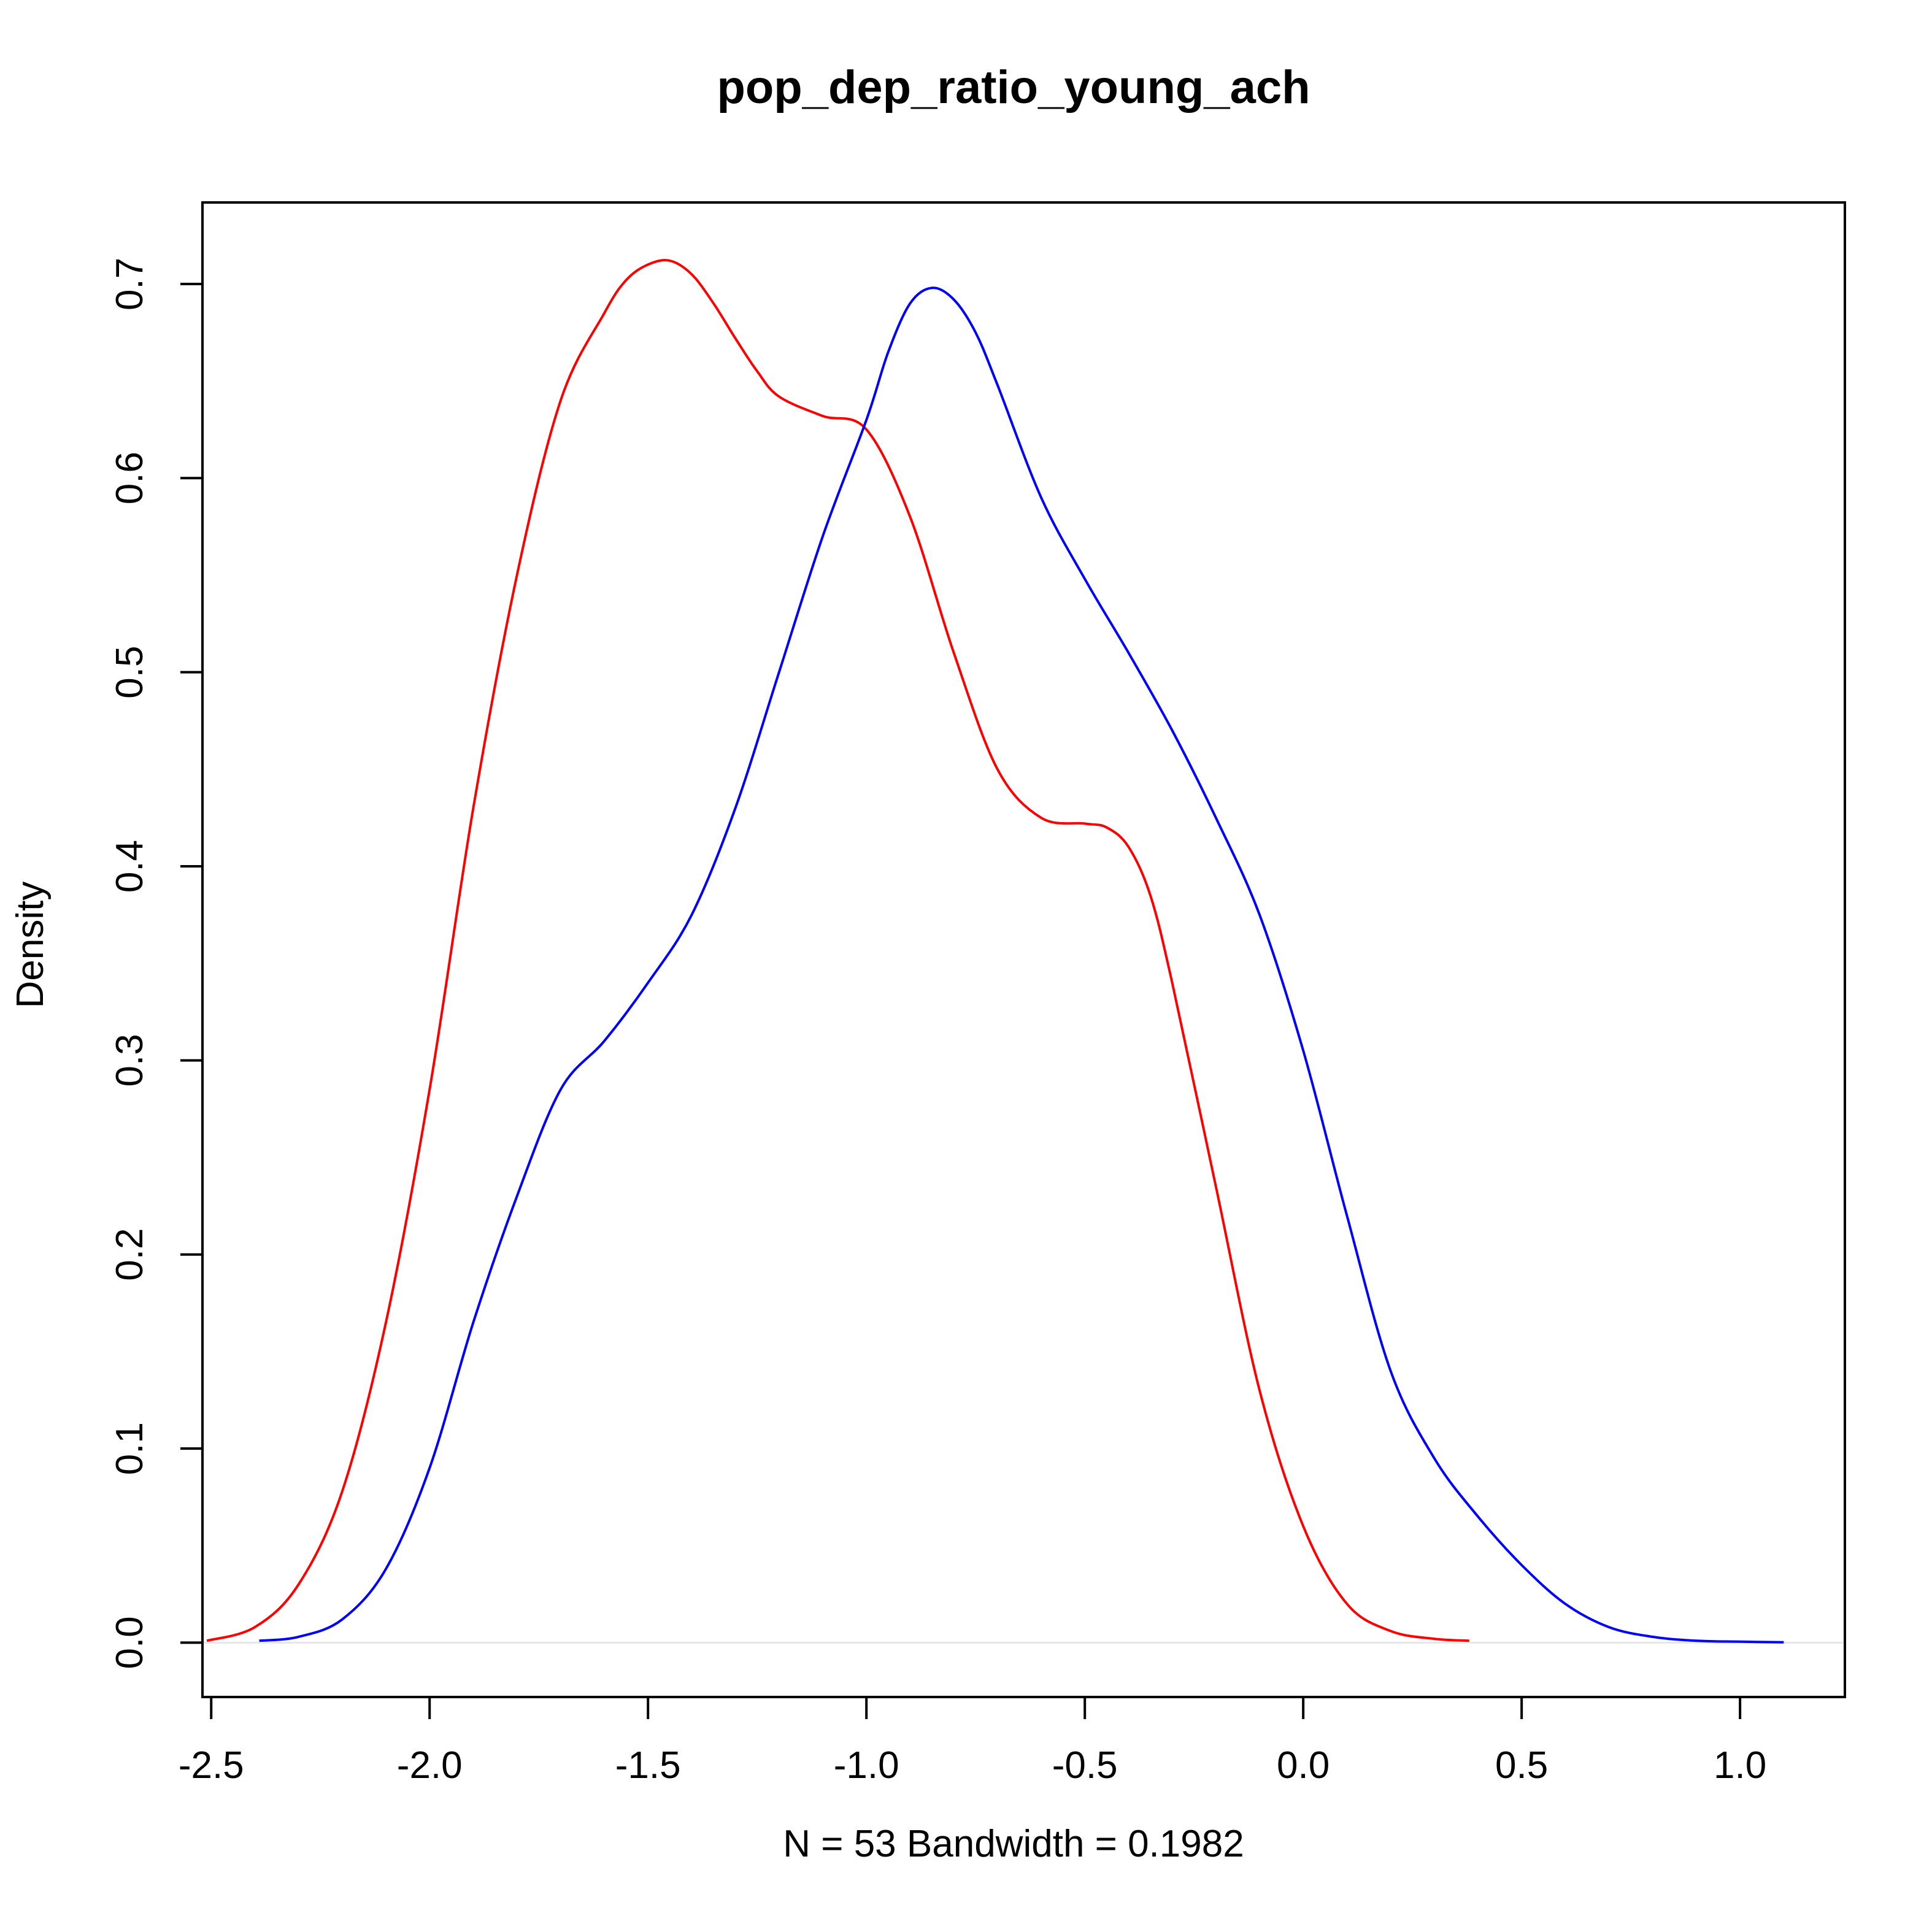 This screenshot has height=1932, width=1932. Describe the element at coordinates (30, 945) in the screenshot. I see `y-axis-label: Density` at that location.